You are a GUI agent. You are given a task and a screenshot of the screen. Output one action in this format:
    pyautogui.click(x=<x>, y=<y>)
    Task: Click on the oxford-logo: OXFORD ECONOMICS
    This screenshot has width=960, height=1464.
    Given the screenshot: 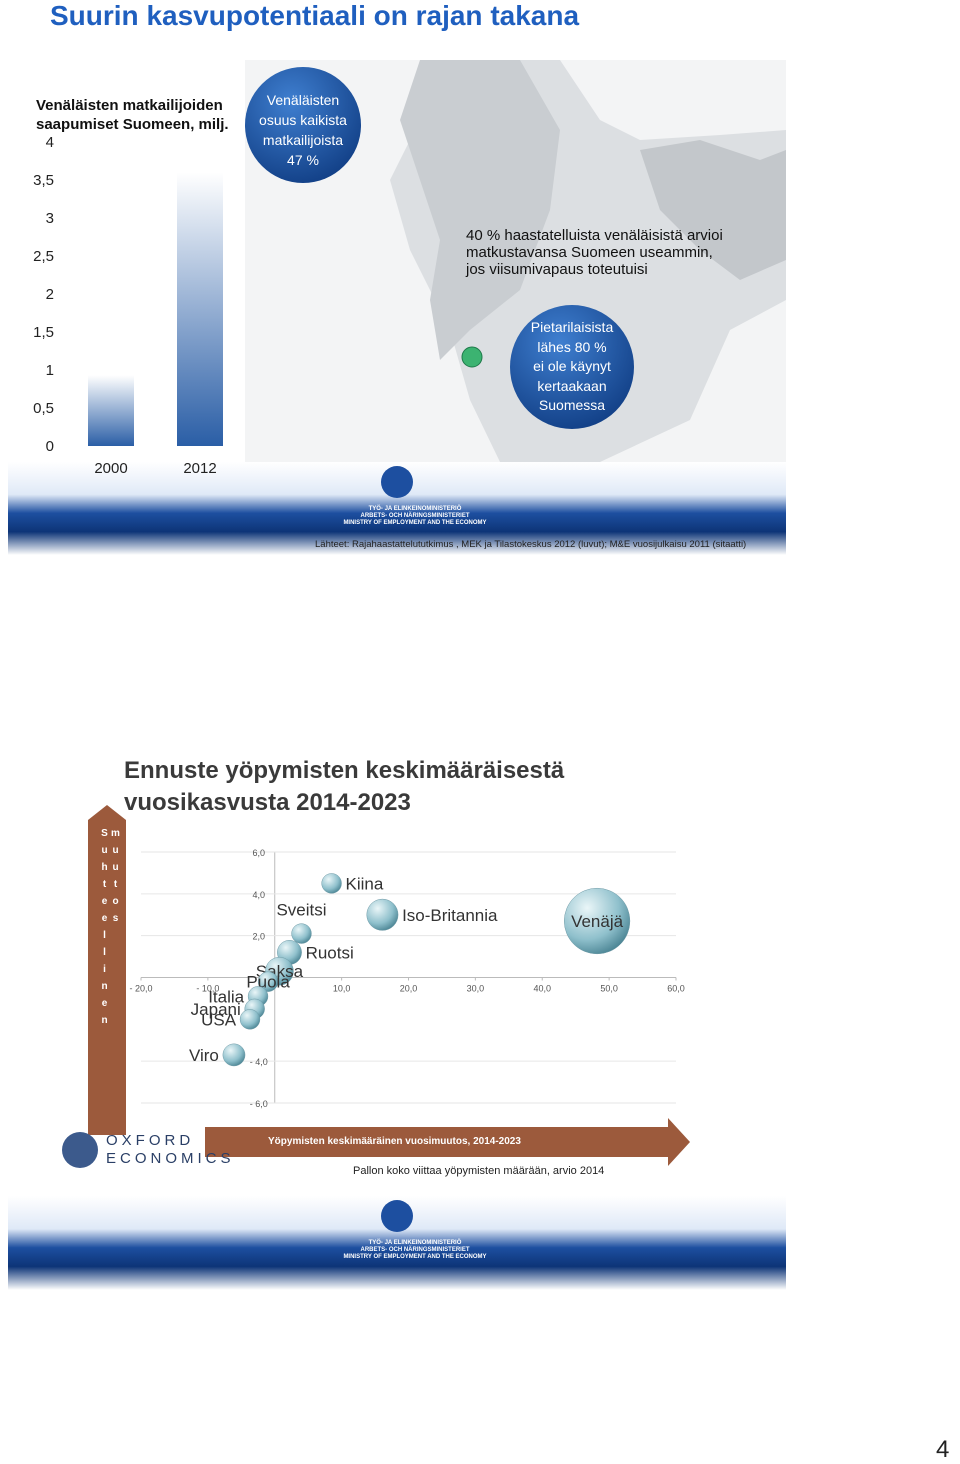 What is the action you would take?
    pyautogui.click(x=170, y=1150)
    